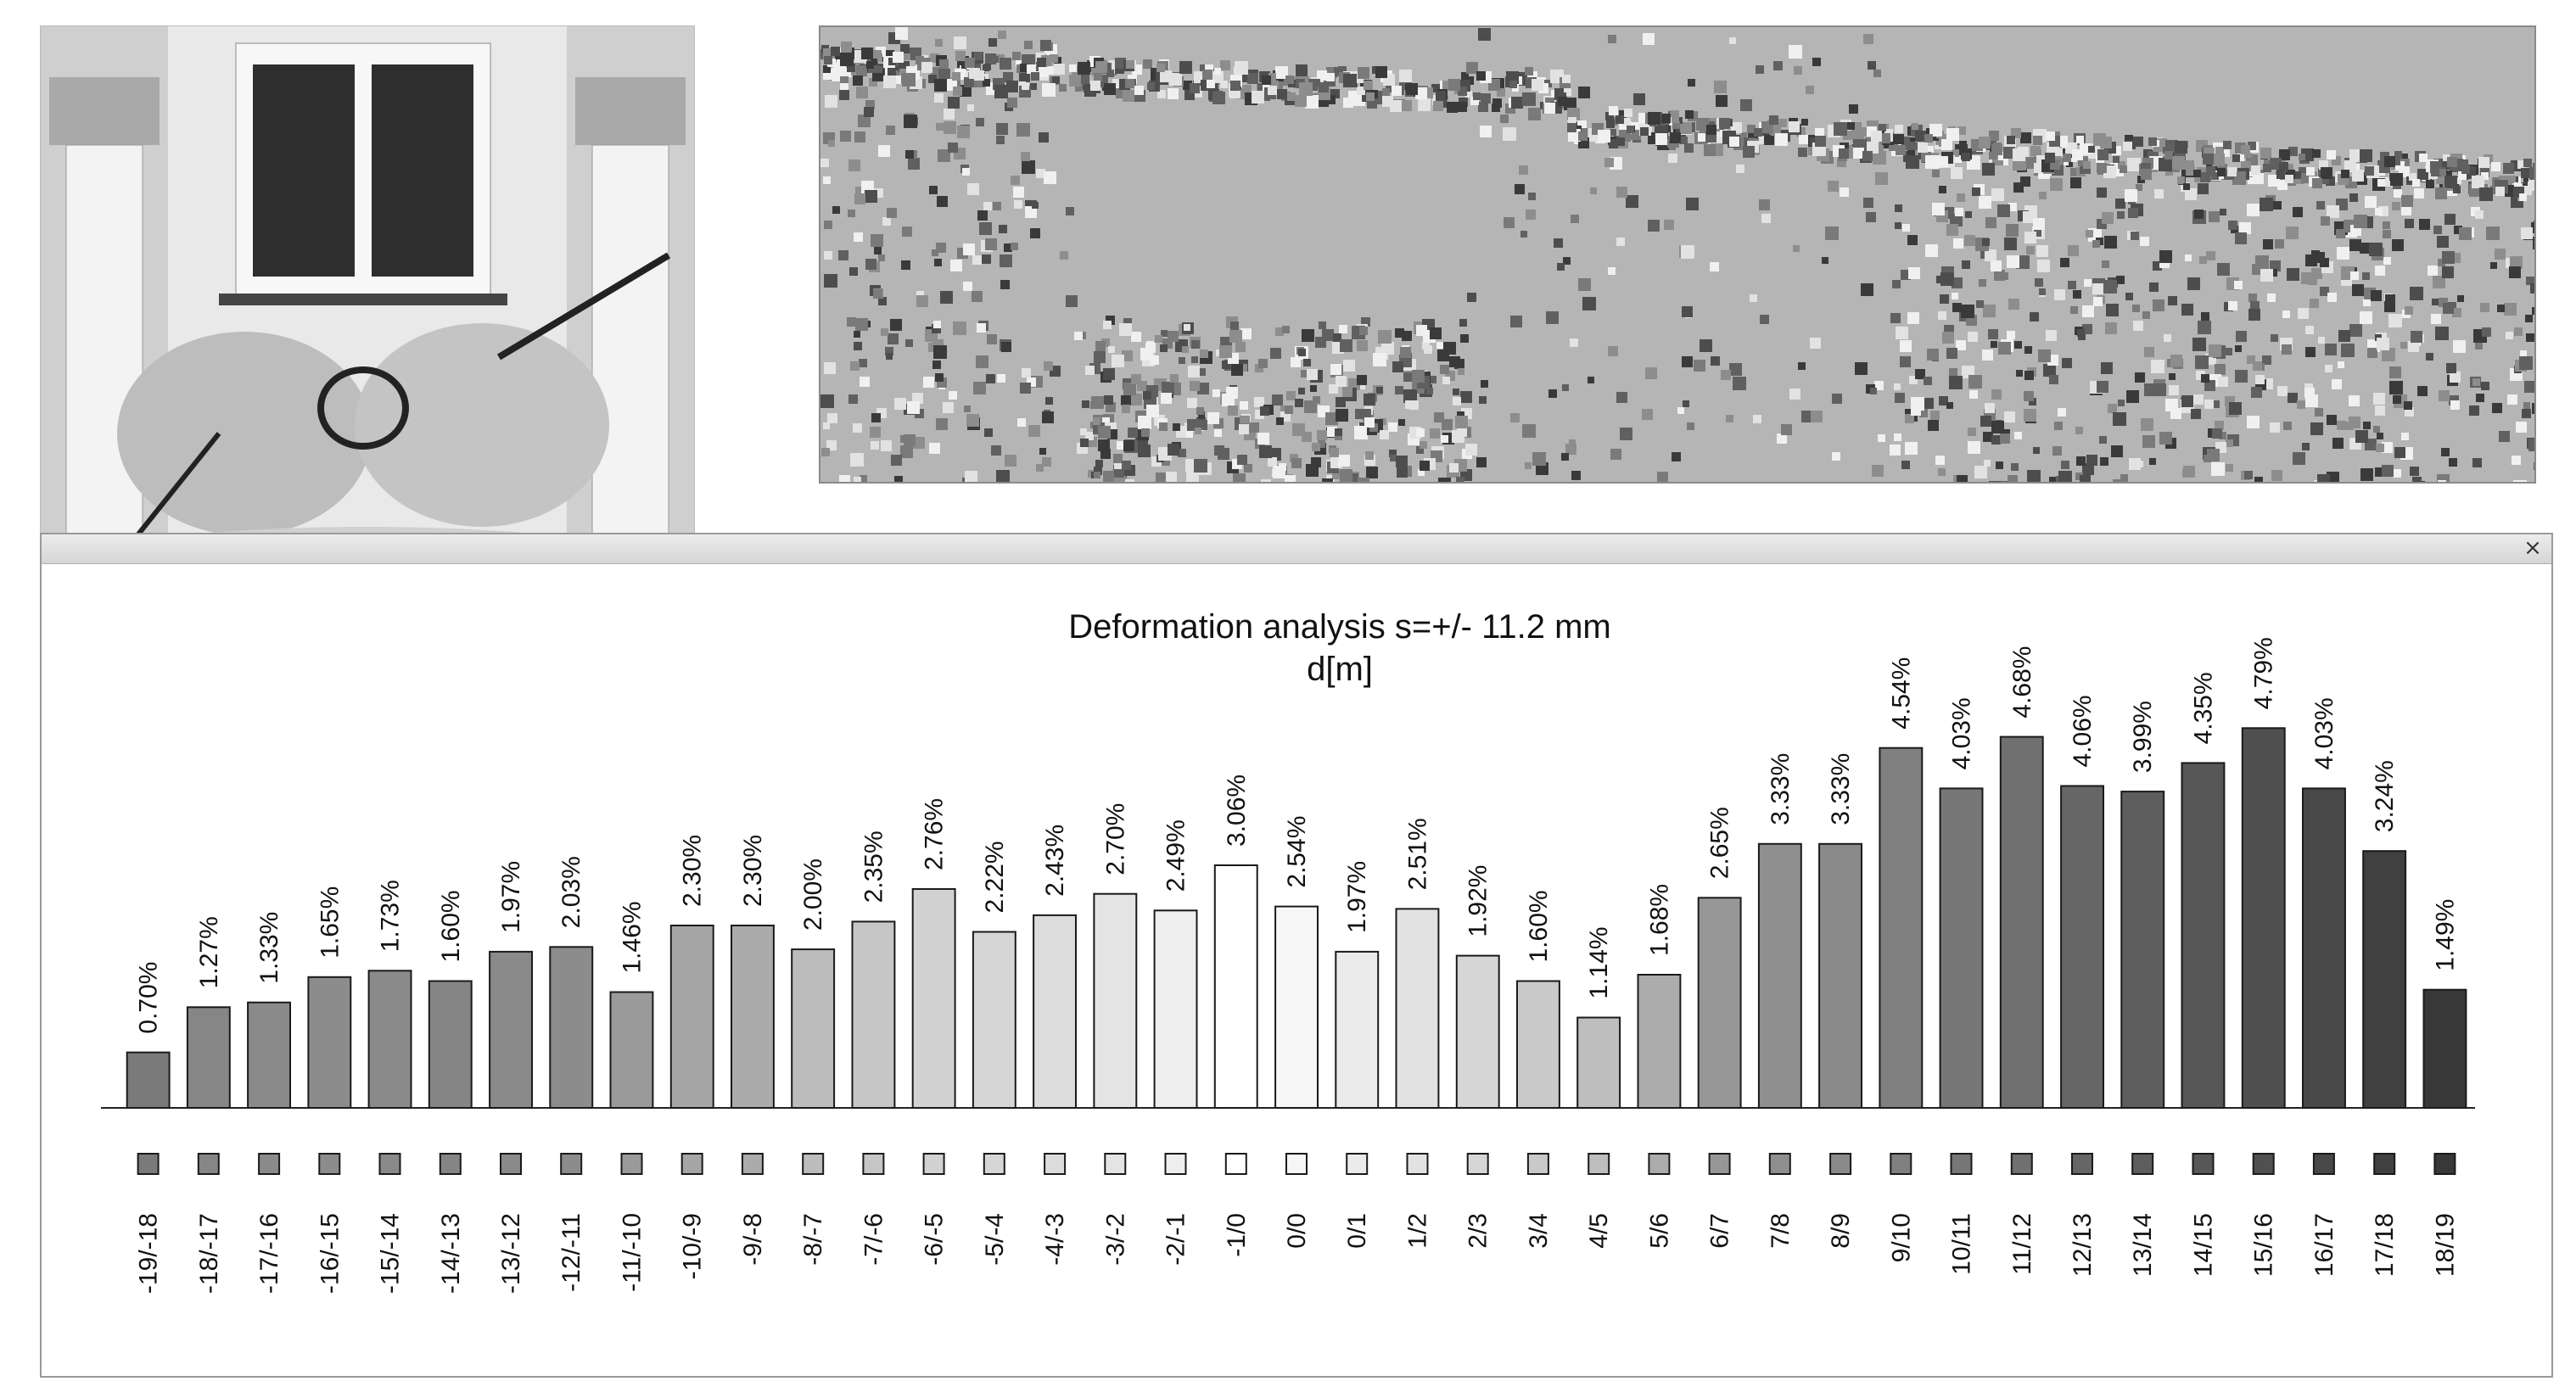  What do you see at coordinates (1599, 962) in the screenshot?
I see `data-label: 1.14%` at bounding box center [1599, 962].